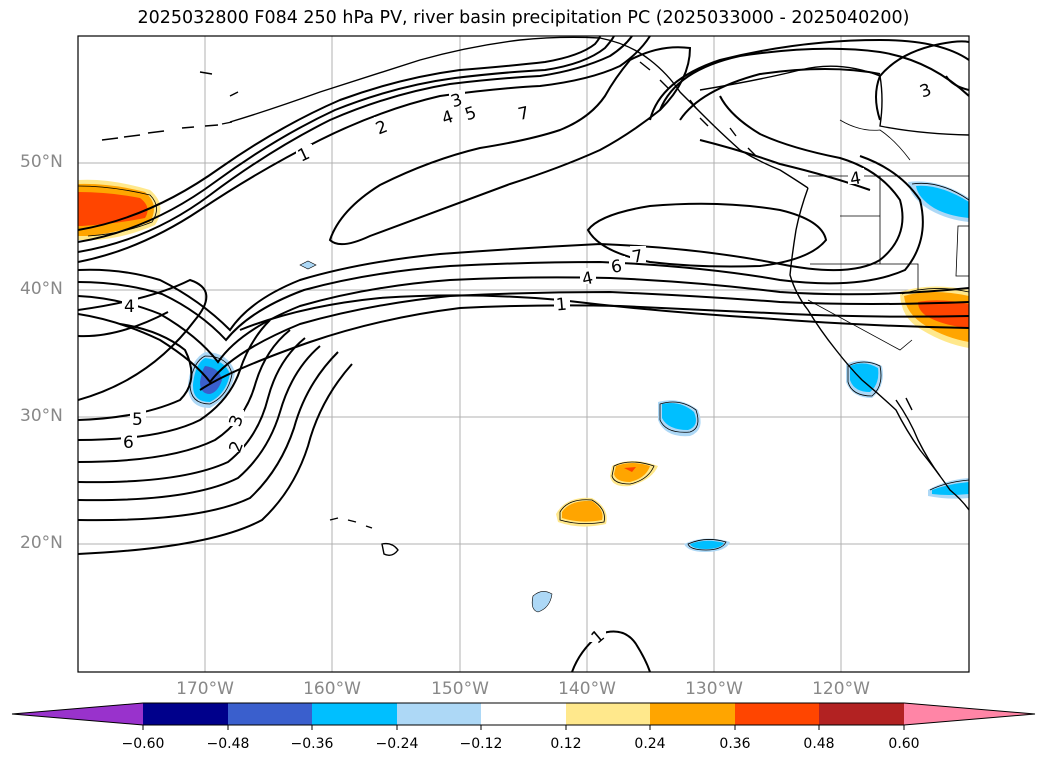 This screenshot has height=765, width=1047. Describe the element at coordinates (587, 689) in the screenshot. I see `longitude-label: 140°W` at that location.